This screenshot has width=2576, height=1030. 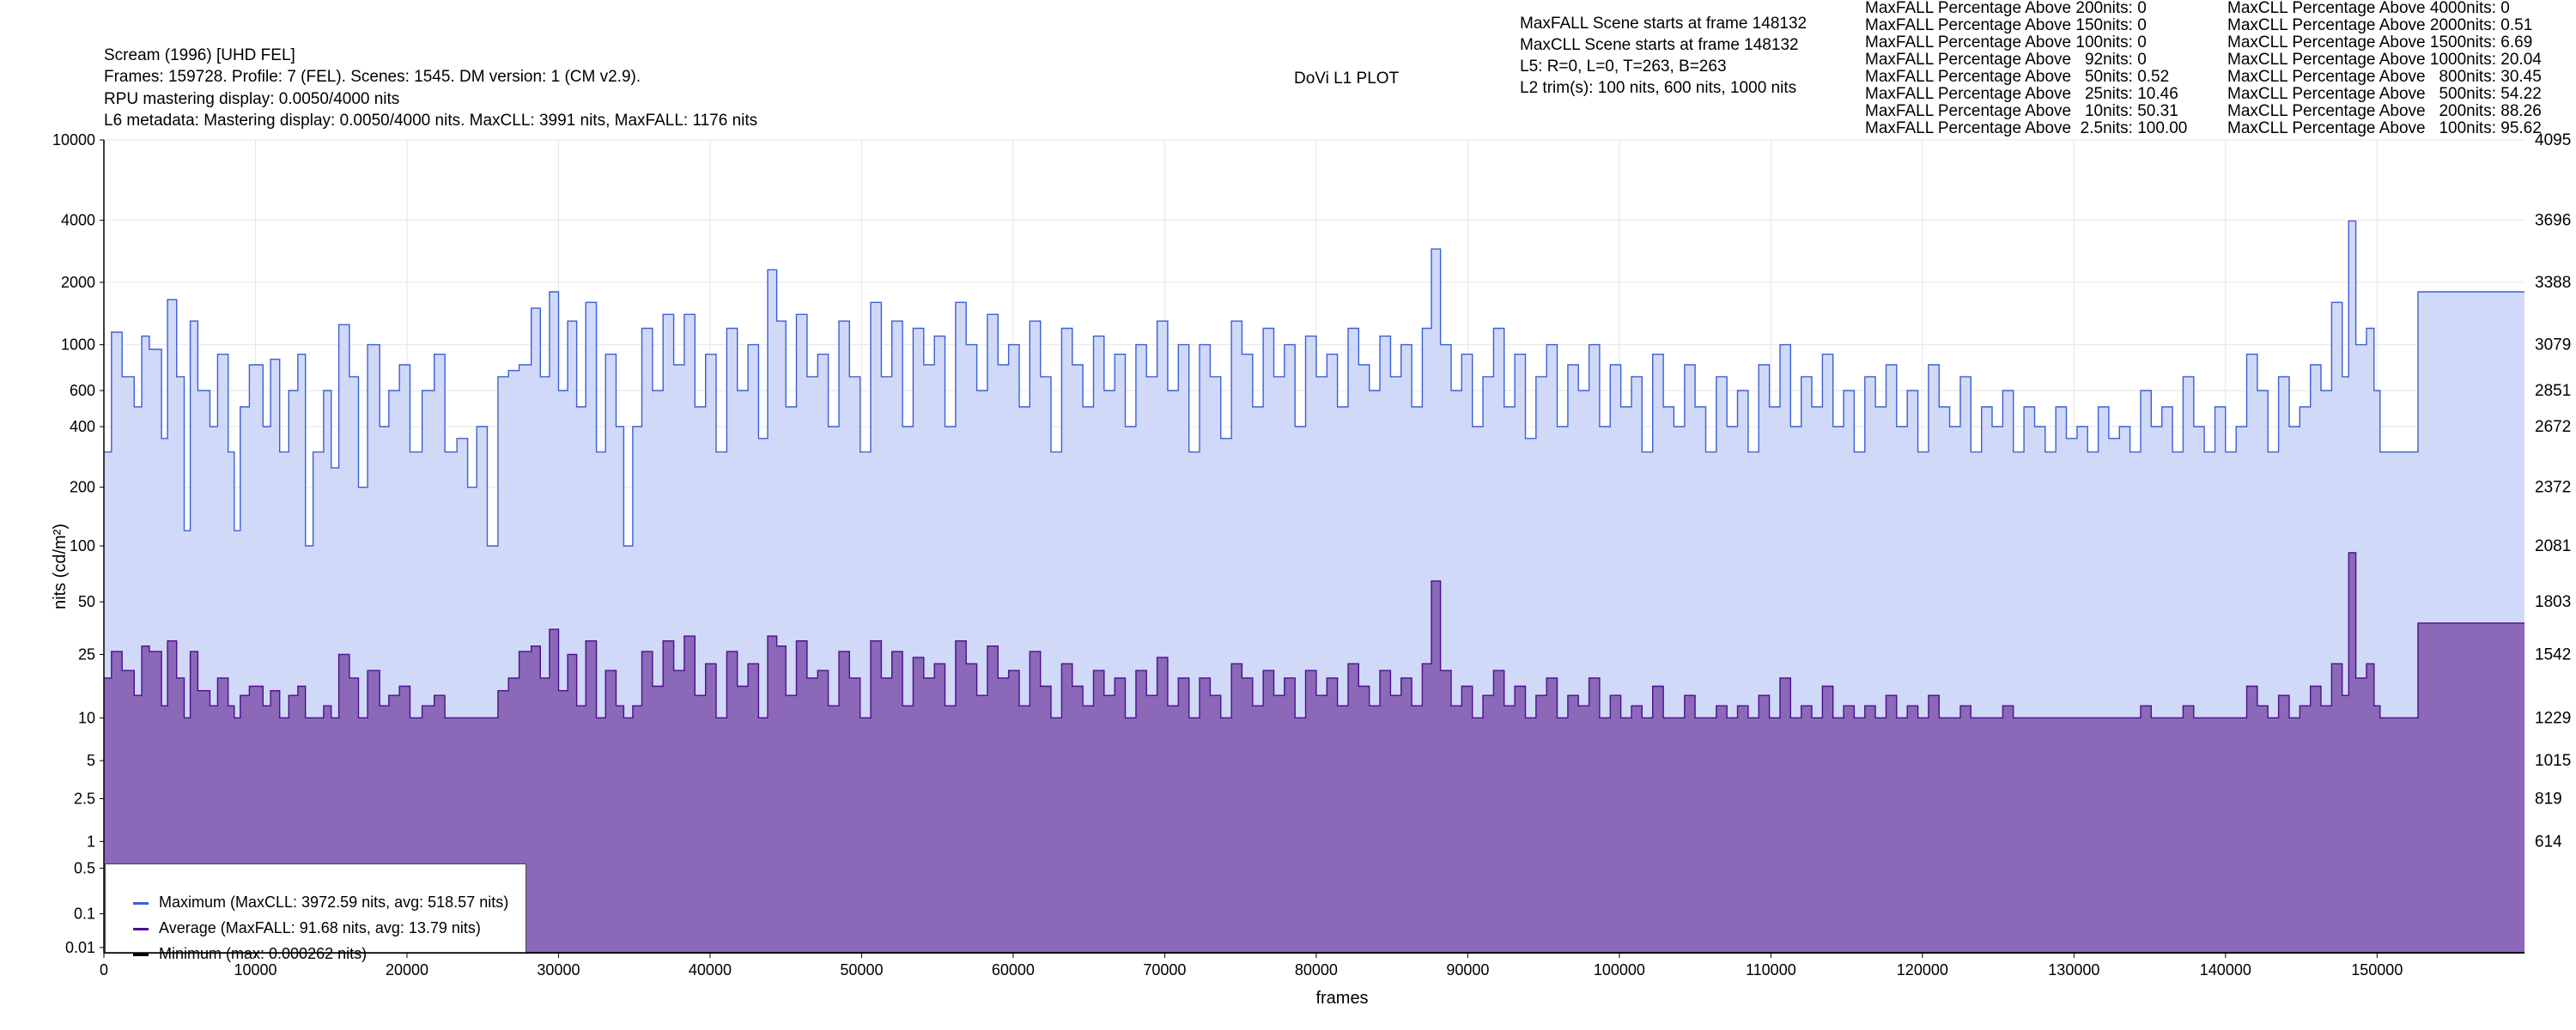 What do you see at coordinates (85, 914) in the screenshot?
I see `y-tick-label: 0.1` at bounding box center [85, 914].